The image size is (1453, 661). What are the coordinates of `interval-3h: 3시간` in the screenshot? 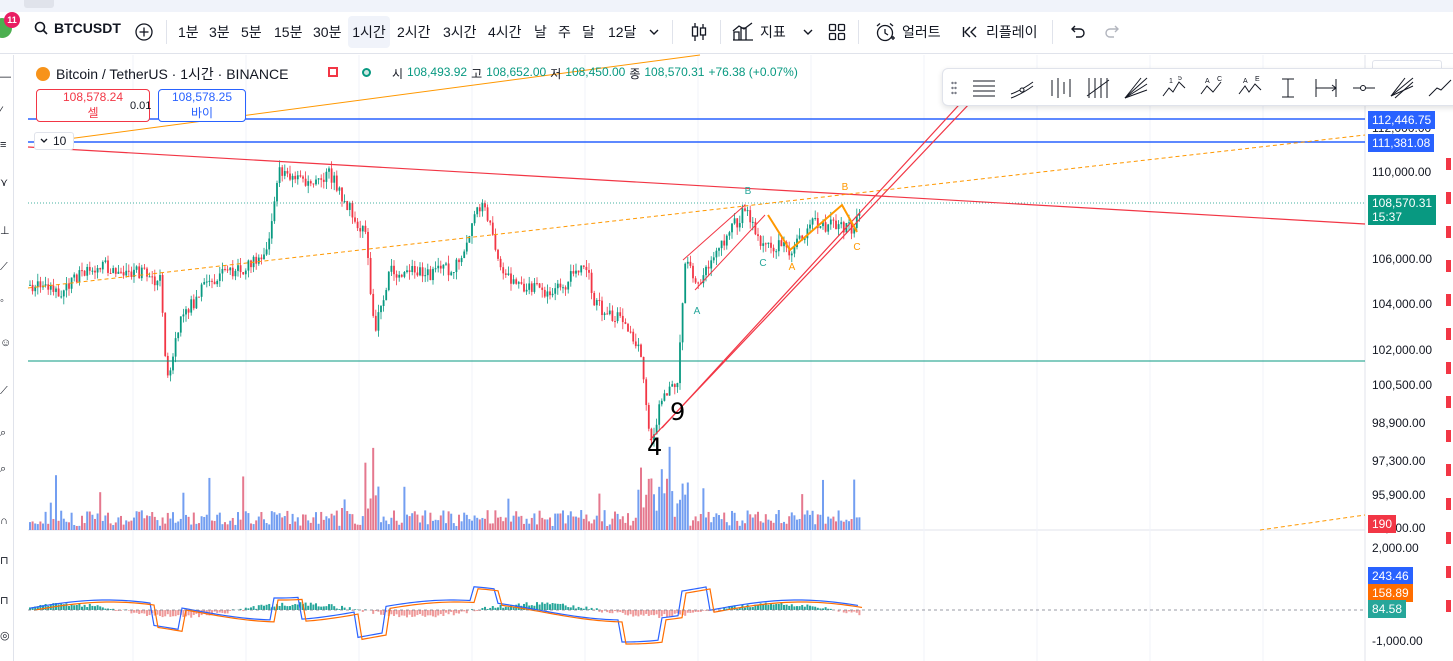 It's located at (460, 32).